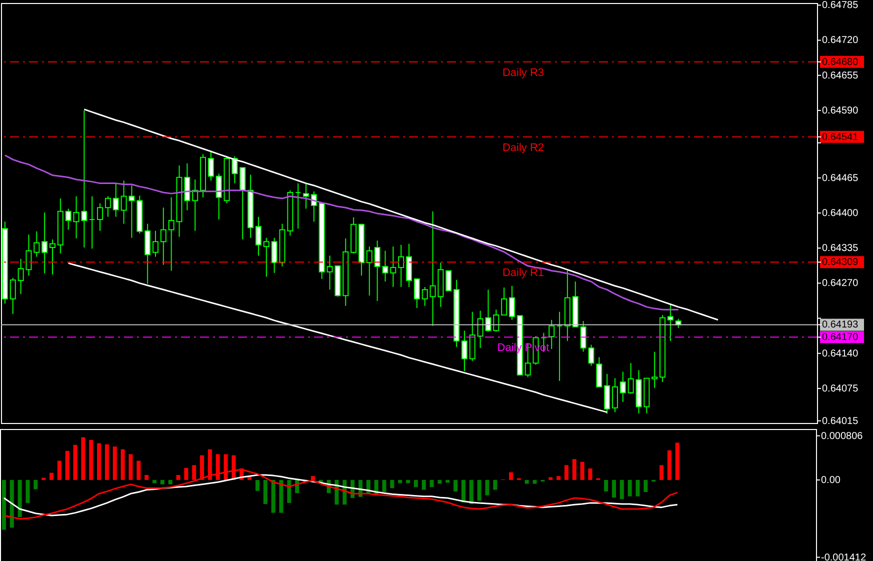 This screenshot has height=561, width=873. What do you see at coordinates (840, 62) in the screenshot?
I see `y-tick-label: 0.64680` at bounding box center [840, 62].